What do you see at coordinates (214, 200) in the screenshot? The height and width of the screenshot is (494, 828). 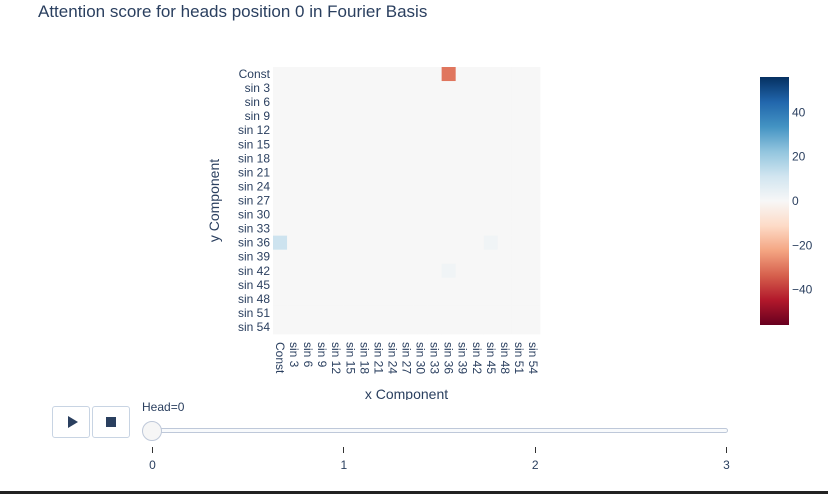 I see `y-axis-title: y Component` at bounding box center [214, 200].